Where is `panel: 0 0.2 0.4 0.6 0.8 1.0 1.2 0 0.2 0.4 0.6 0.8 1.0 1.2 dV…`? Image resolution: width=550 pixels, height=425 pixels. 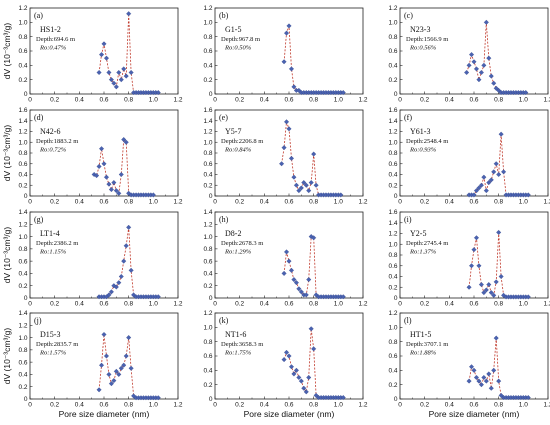
panel: 0 0.2 0.4 0.6 0.8 1.0 1.2 0 0.2 0.4 0.6 0.8 1.0 1.2 dV… is located at coordinates (92, 54).